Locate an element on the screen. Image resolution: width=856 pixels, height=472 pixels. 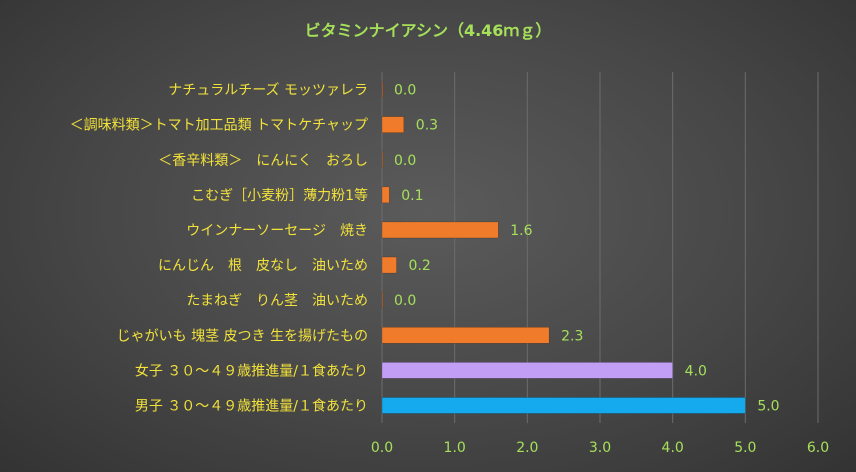
category-label: たまねぎ りん茎 油いため is located at coordinates (277, 301).